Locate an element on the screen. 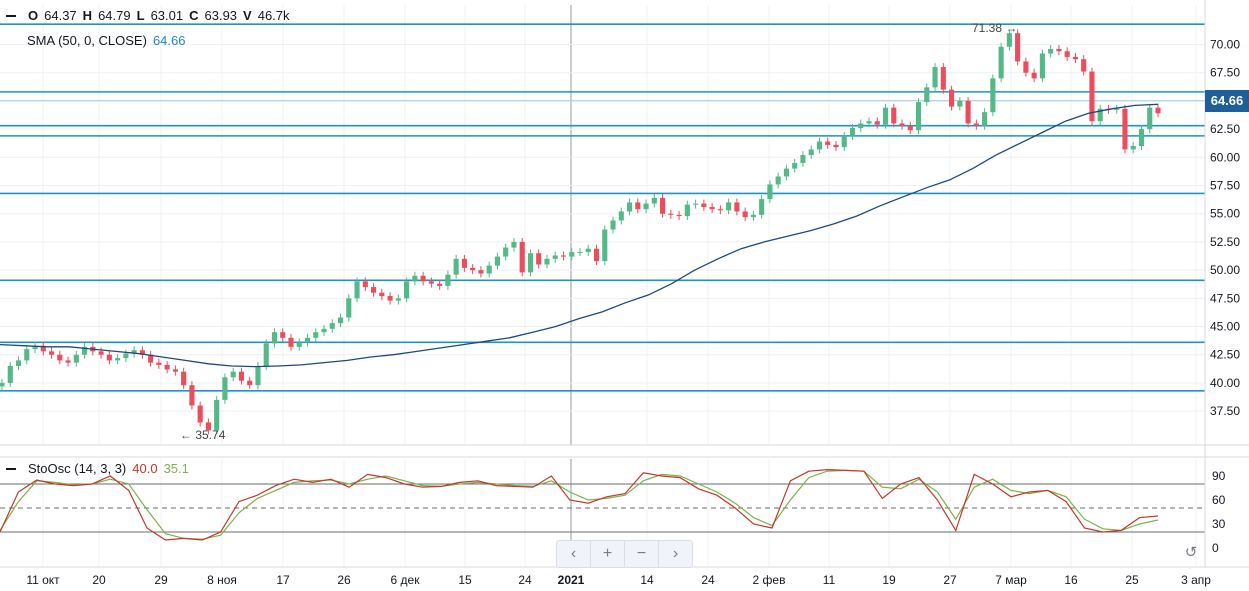  price-tick-label: 40.00 is located at coordinates (1225, 383).